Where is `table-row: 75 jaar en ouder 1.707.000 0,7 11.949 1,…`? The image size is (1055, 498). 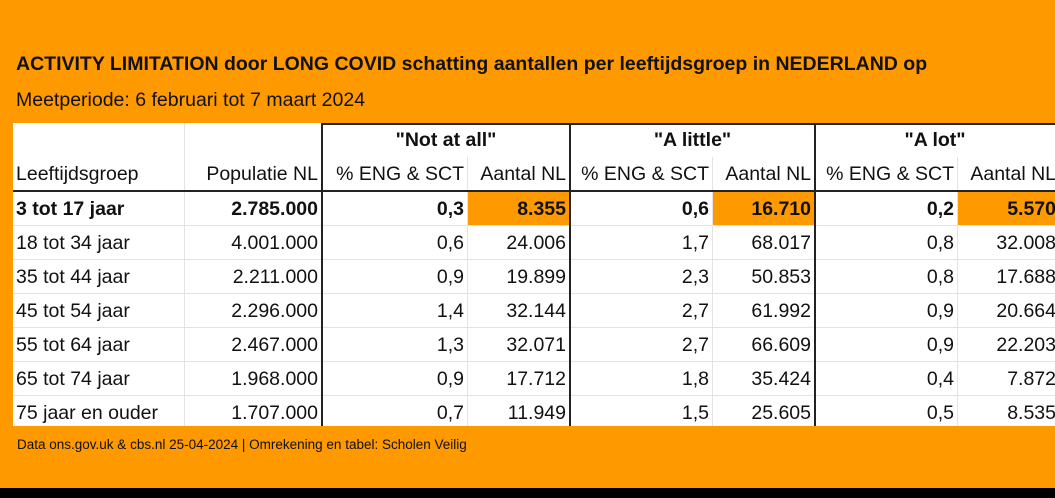
table-row: 75 jaar en ouder 1.707.000 0,7 11.949 1,… is located at coordinates (534, 411).